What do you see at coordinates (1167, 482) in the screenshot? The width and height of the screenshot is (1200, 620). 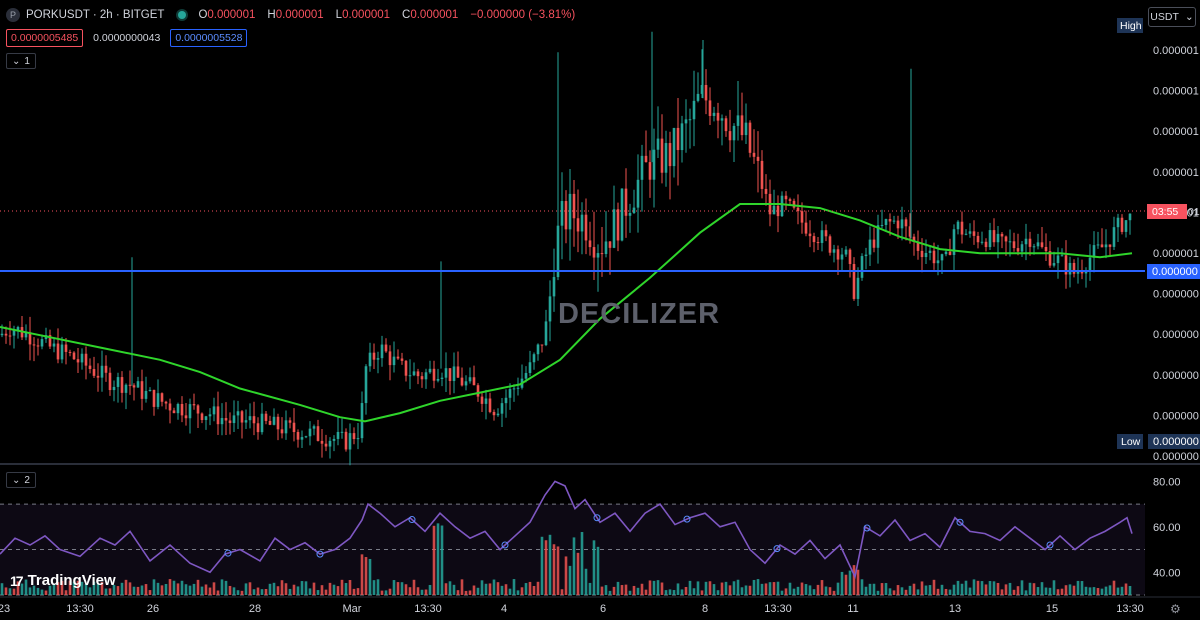 I see `rsi-axis-tick: 80.00` at bounding box center [1167, 482].